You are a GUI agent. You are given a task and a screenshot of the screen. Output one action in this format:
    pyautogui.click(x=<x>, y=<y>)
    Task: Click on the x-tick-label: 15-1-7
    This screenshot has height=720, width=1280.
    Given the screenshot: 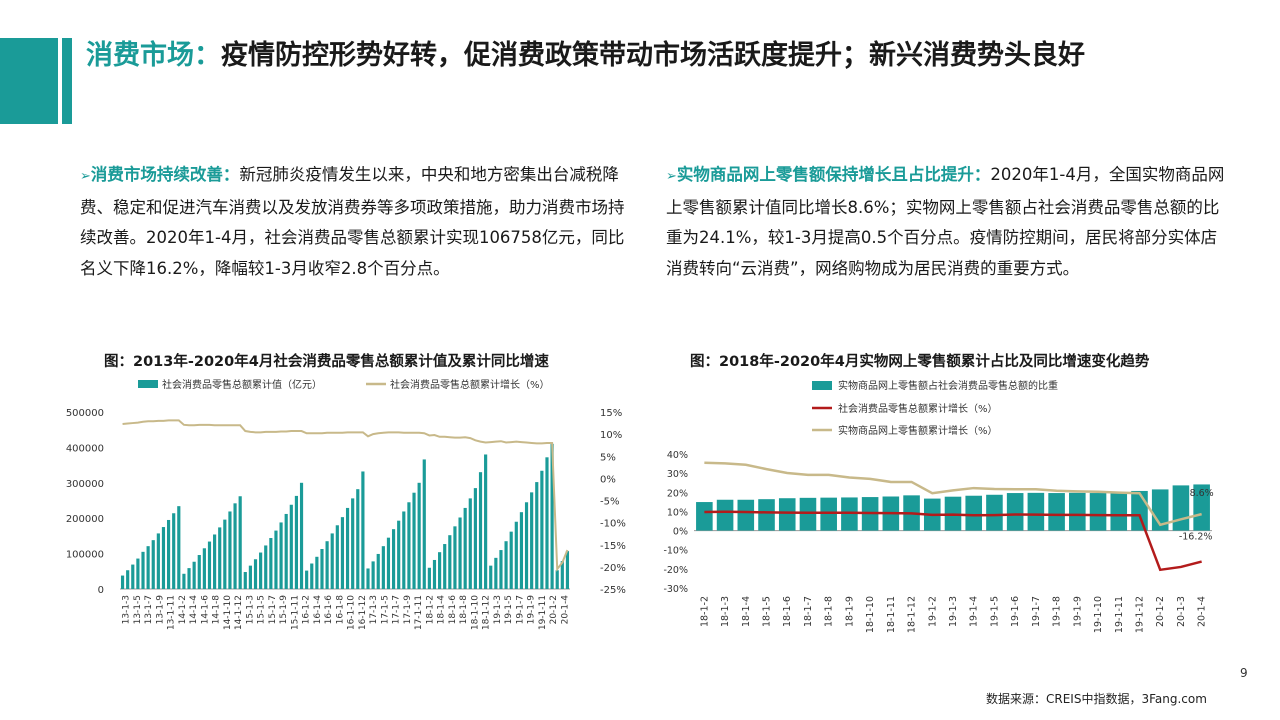 What is the action you would take?
    pyautogui.click(x=273, y=609)
    